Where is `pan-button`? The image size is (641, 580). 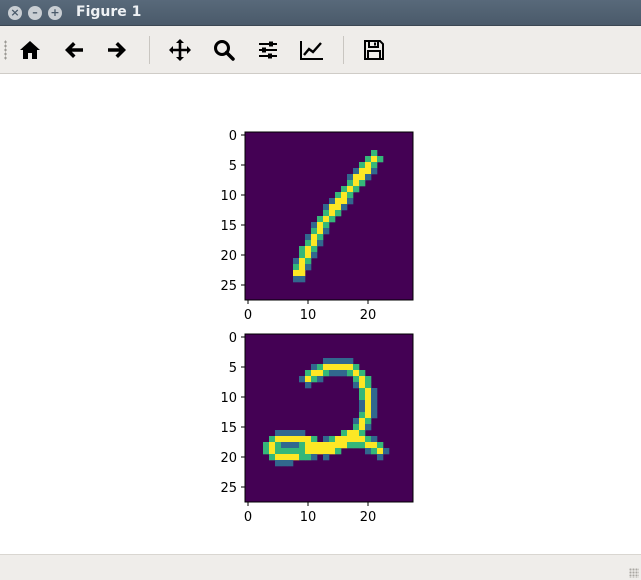 pan-button is located at coordinates (180, 50).